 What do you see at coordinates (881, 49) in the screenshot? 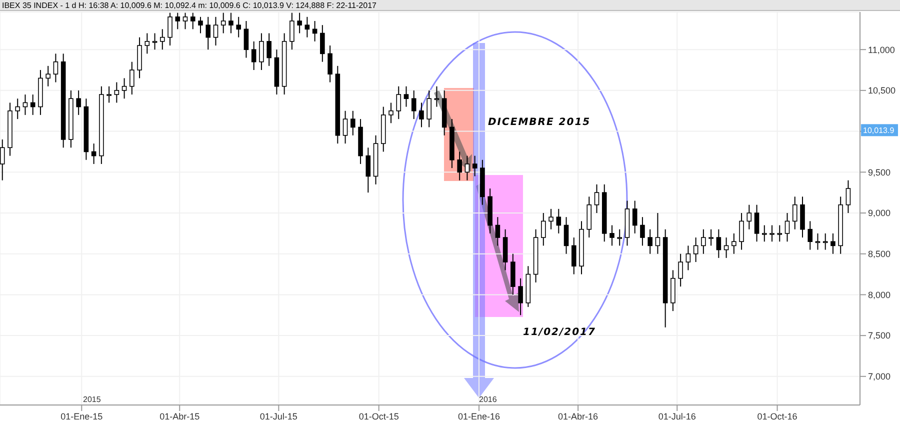
I see `y-tick-label: 11,000` at bounding box center [881, 49].